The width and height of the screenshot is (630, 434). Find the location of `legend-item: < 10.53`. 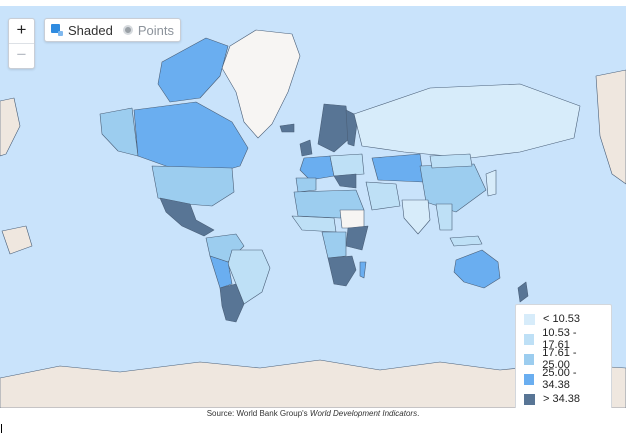

legend-item: < 10.53 is located at coordinates (563, 319).